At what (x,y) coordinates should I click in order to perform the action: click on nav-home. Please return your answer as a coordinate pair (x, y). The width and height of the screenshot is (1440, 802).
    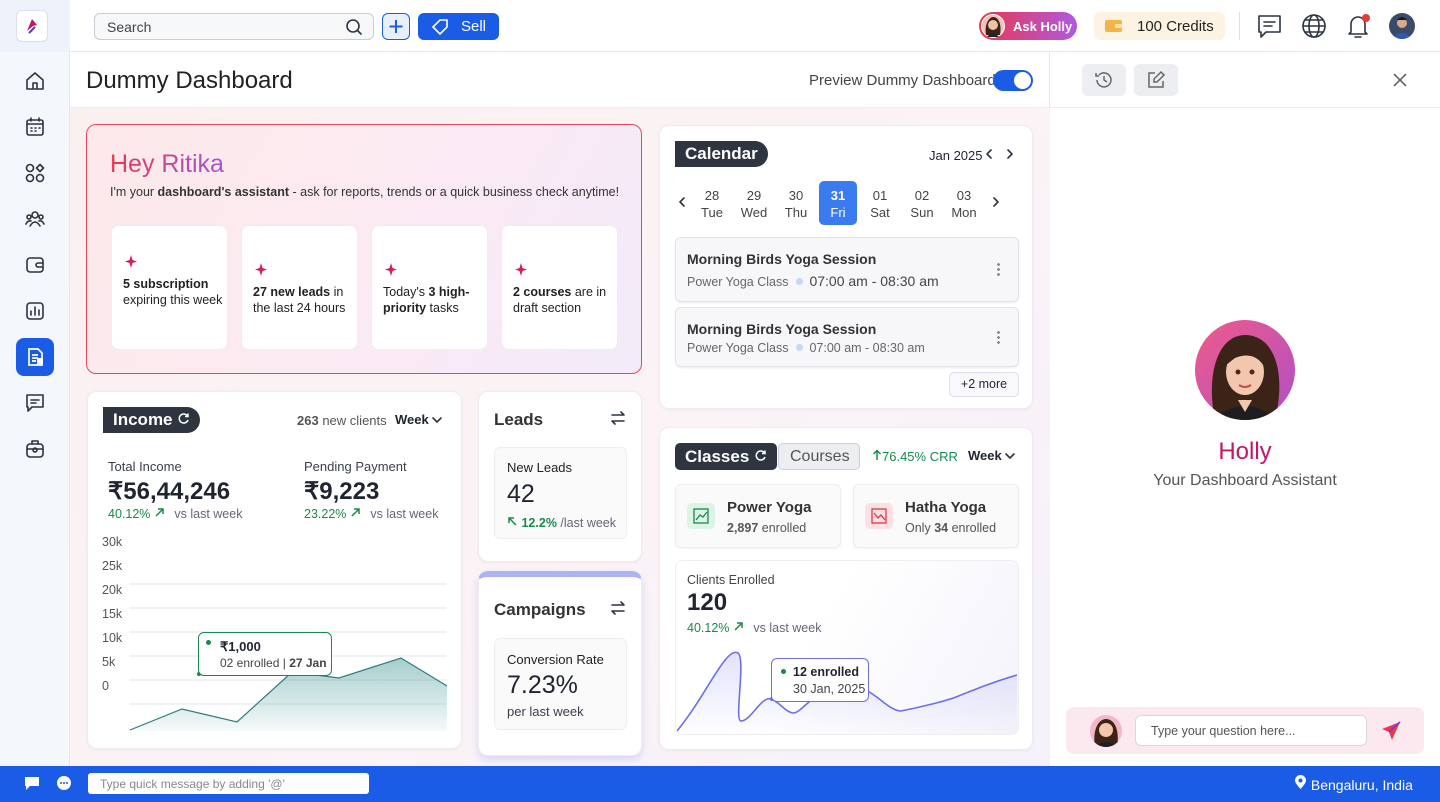
    Looking at the image, I should click on (35, 81).